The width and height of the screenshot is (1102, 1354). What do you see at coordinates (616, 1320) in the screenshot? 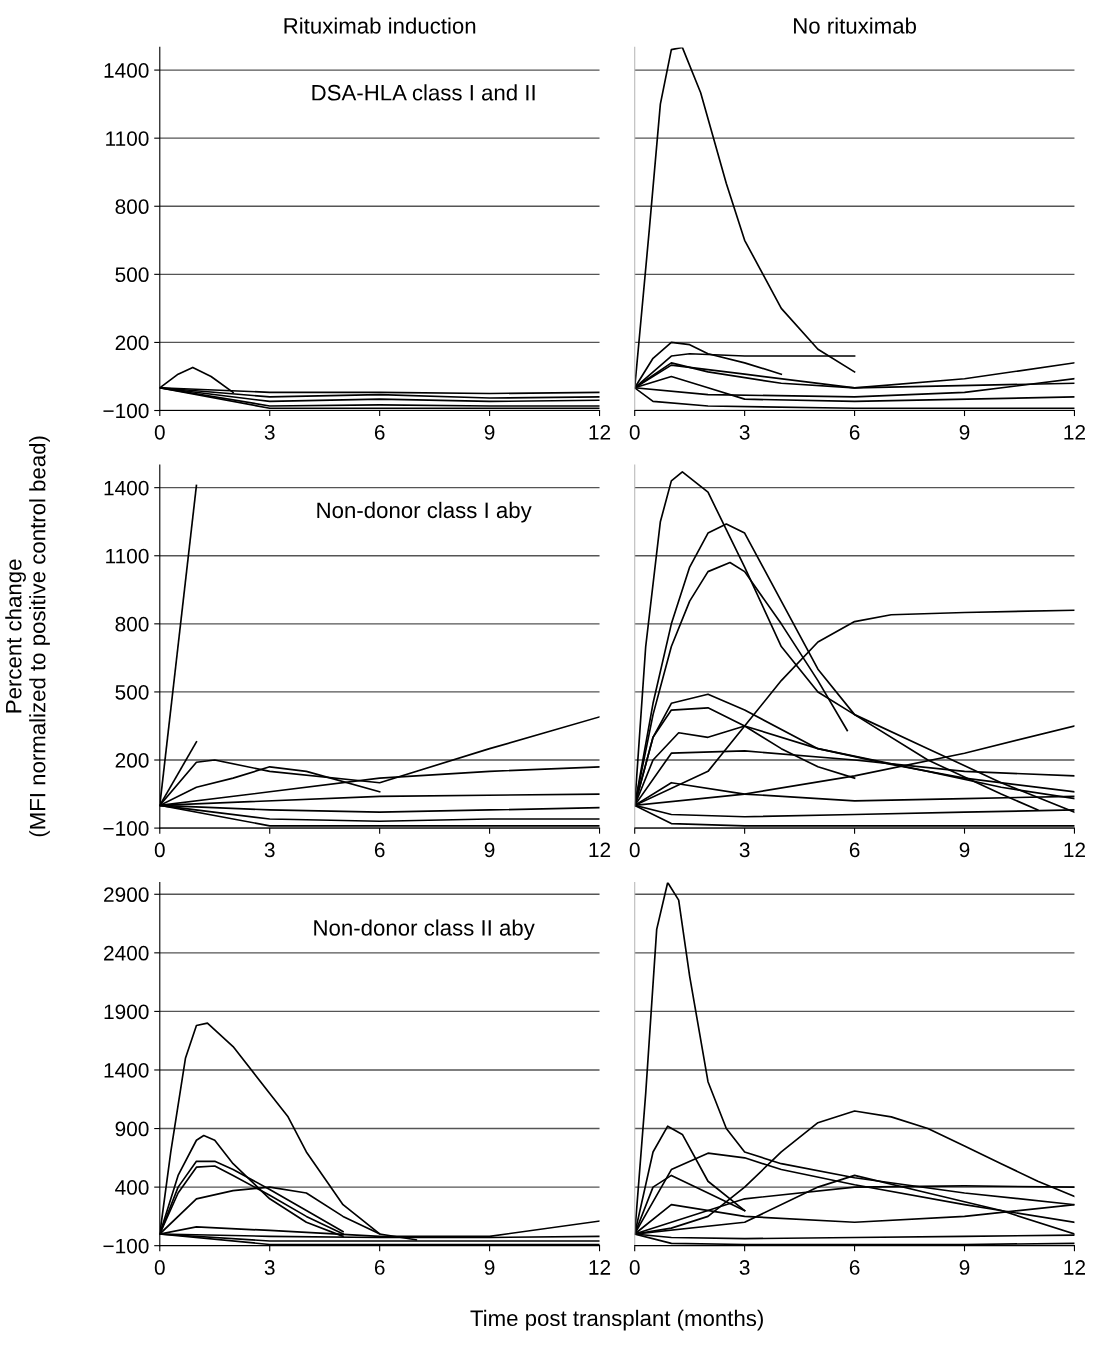
I see `x-axis-title: Time post transplant (months)` at bounding box center [616, 1320].